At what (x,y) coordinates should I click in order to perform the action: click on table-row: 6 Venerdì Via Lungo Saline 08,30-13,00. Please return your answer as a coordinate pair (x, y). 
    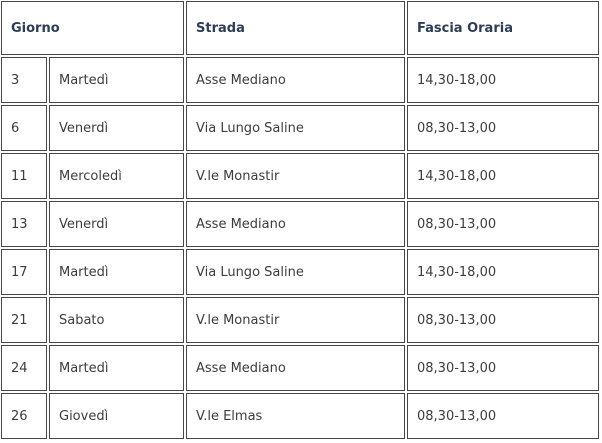
    Looking at the image, I should click on (300, 128).